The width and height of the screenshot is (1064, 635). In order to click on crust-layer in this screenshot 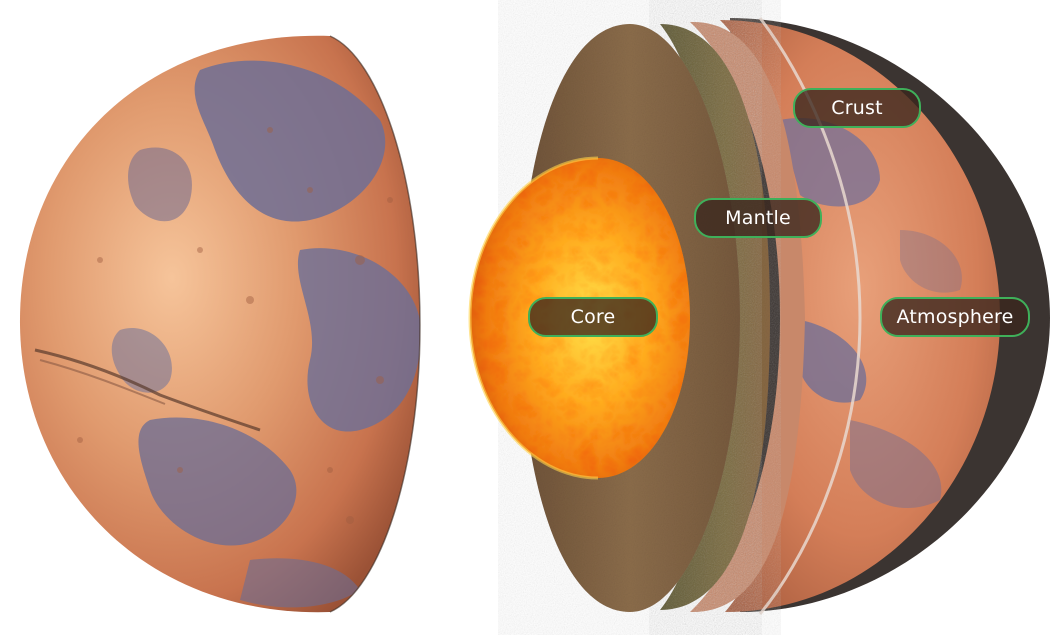, I will do `click(747, 317)`.